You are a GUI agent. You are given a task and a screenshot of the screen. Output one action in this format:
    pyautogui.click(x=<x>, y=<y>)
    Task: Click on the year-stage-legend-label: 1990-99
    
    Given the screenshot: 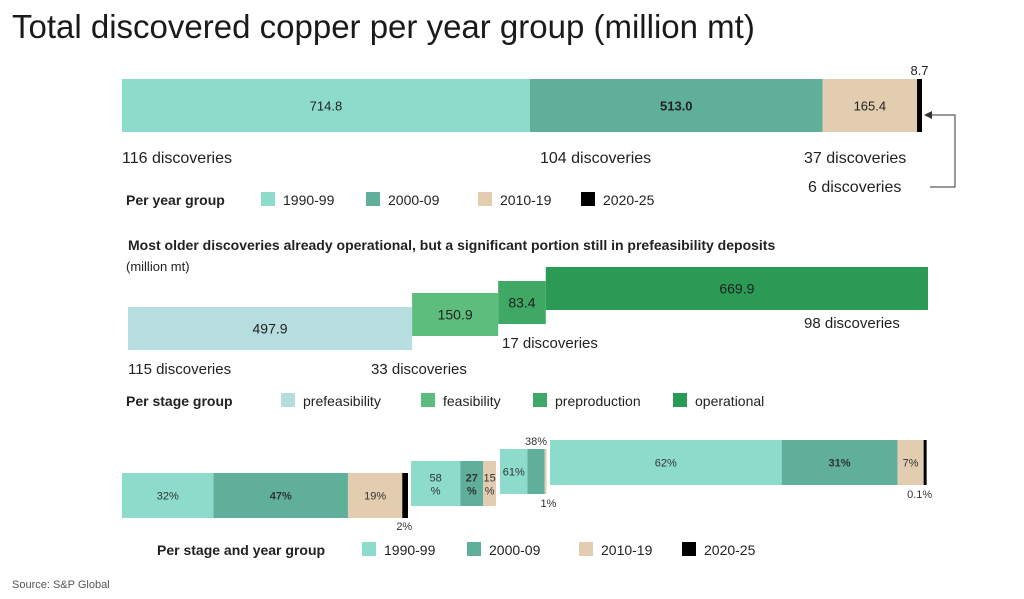 What is the action you would take?
    pyautogui.click(x=410, y=550)
    